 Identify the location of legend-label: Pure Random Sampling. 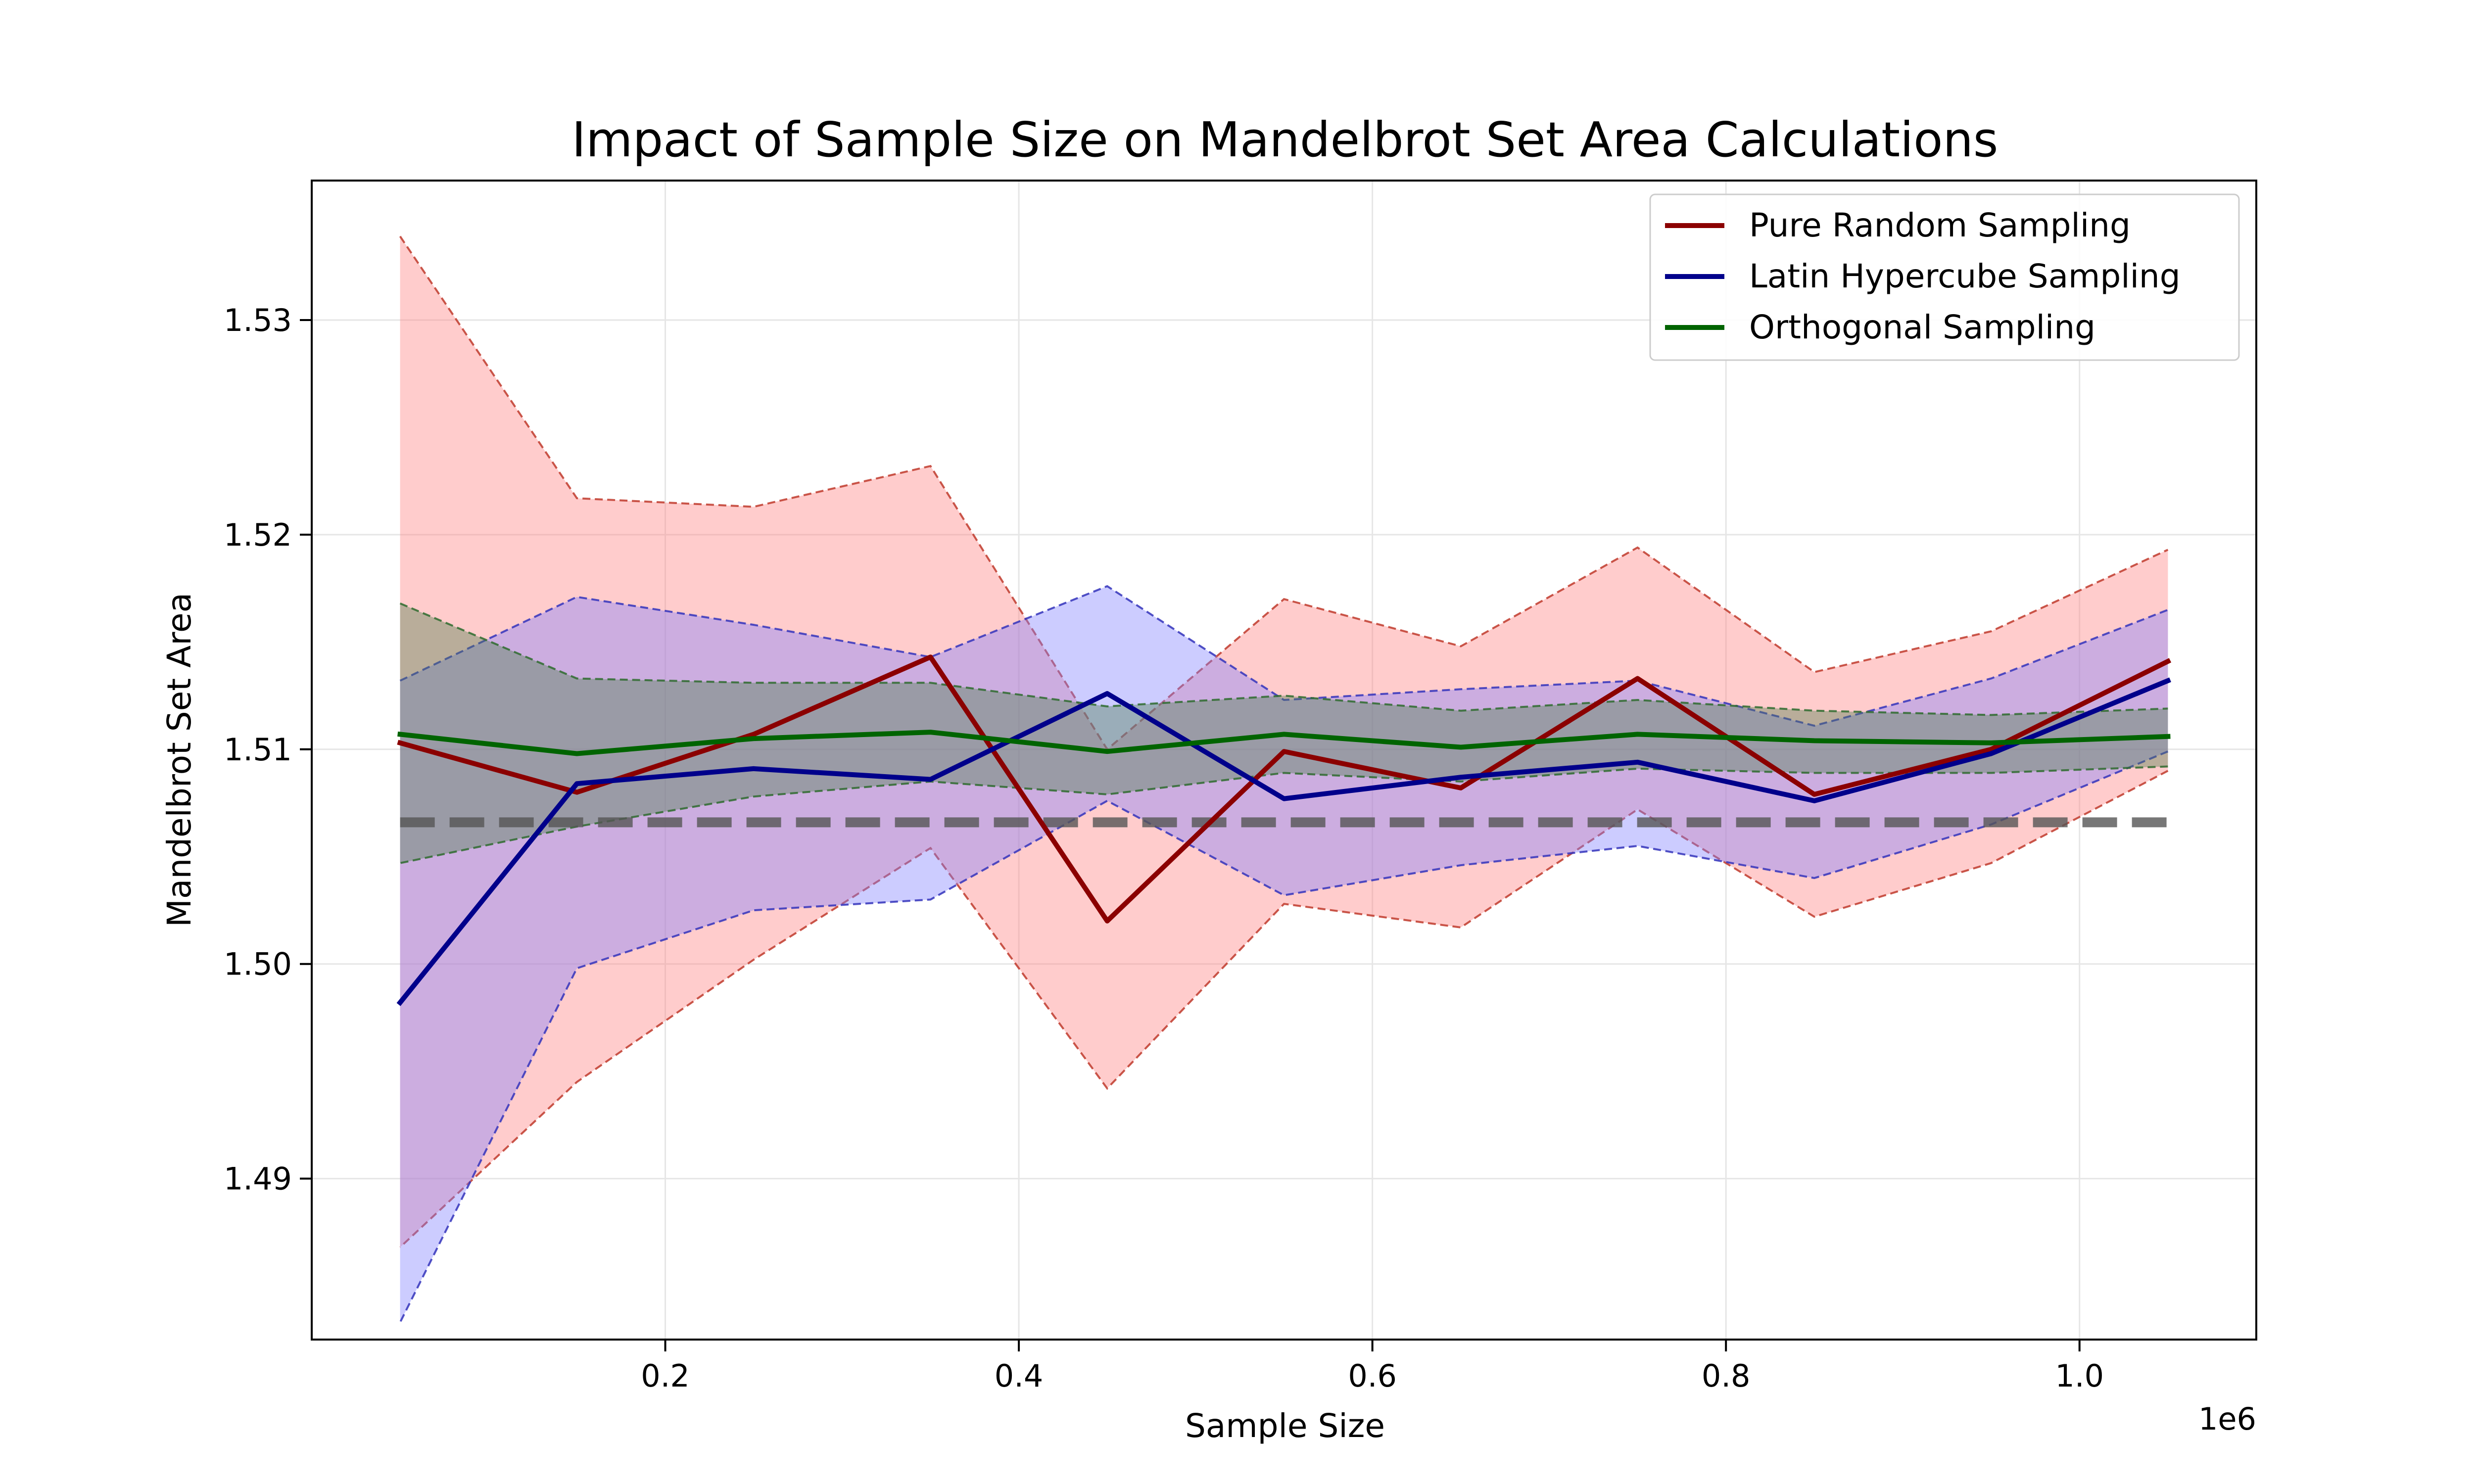
(1940, 225).